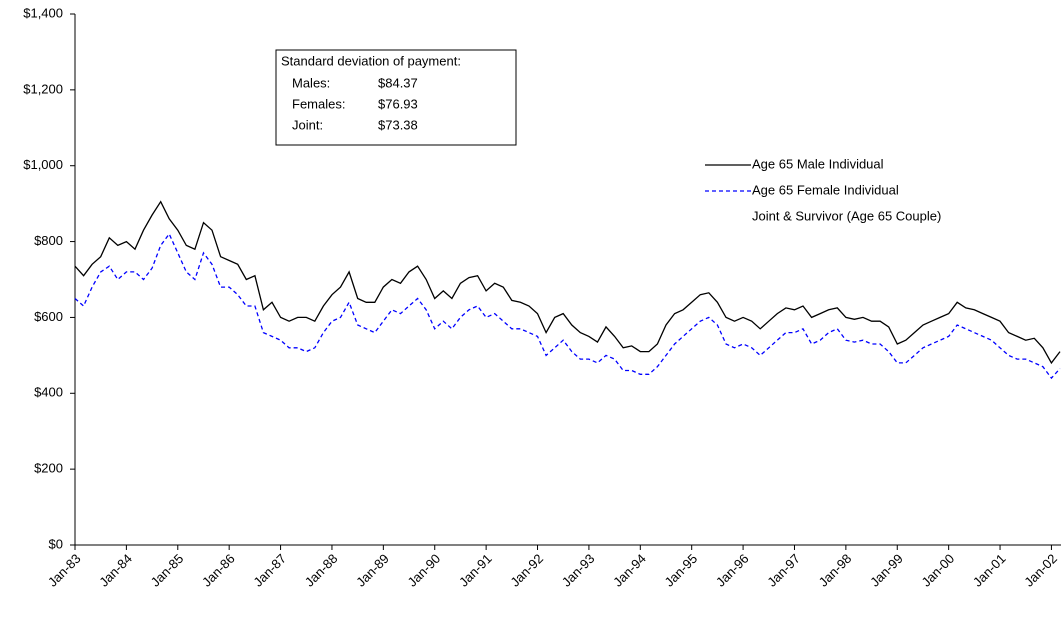  I want to click on annotation-value: $84.37, so click(398, 82).